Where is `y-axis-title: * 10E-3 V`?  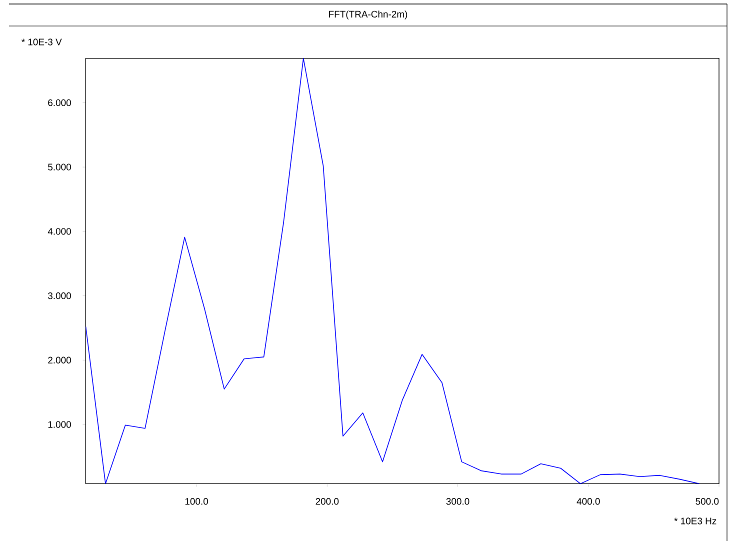
y-axis-title: * 10E-3 V is located at coordinates (42, 42).